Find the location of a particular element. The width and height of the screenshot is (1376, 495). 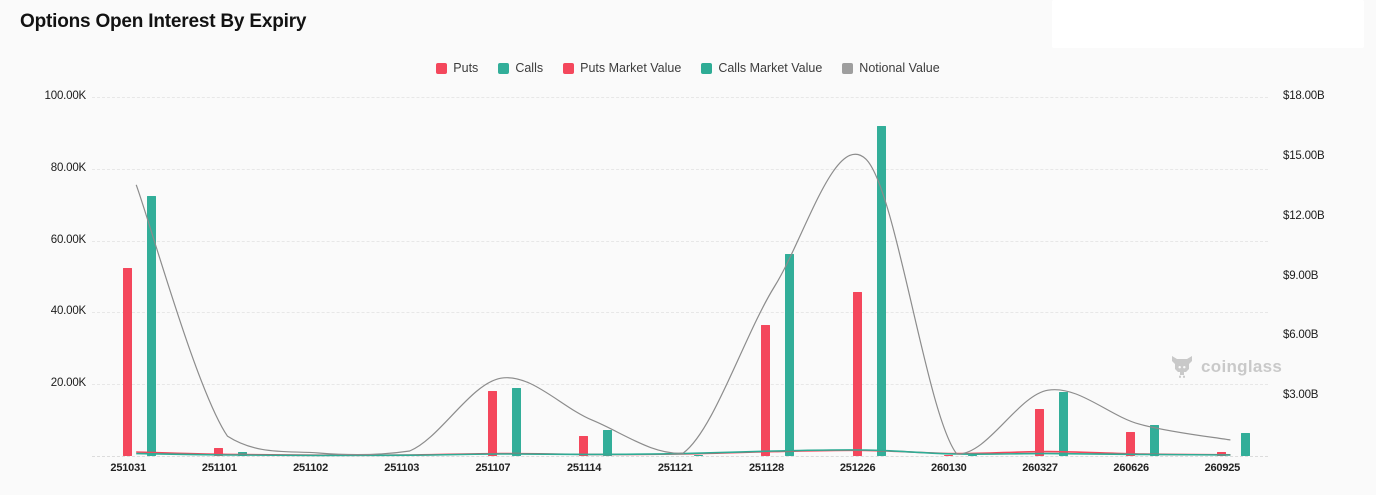

legend-item-notional-value: Notional Value is located at coordinates (891, 68).